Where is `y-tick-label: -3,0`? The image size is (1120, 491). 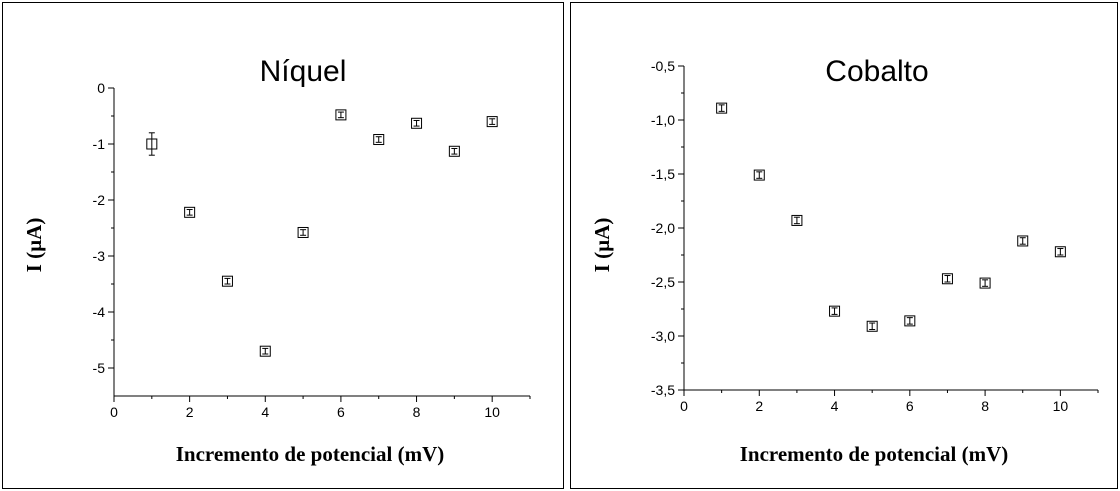
y-tick-label: -3,0 is located at coordinates (663, 336).